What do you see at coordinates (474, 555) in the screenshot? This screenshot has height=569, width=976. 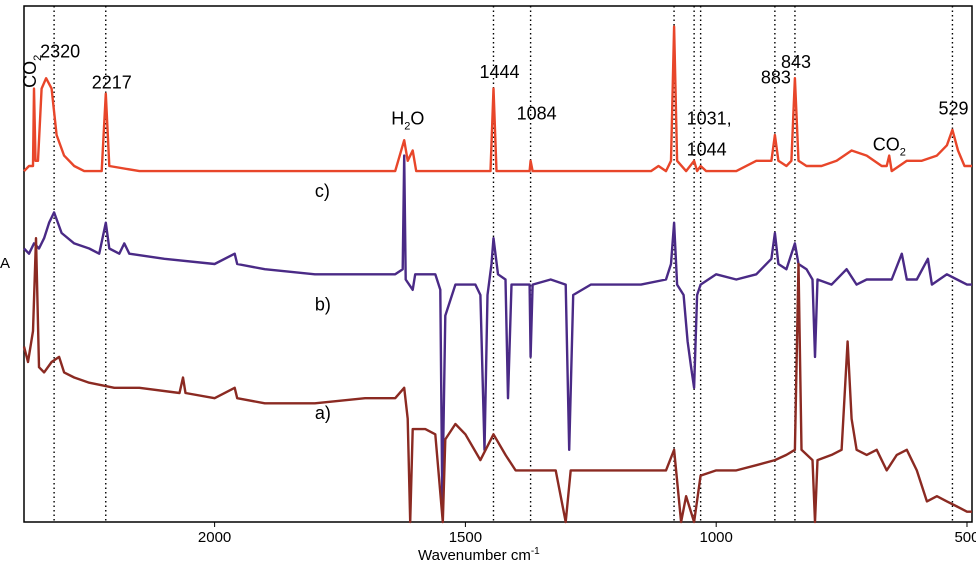 I see `x-axis-label-text: Wavenumber cm` at bounding box center [474, 555].